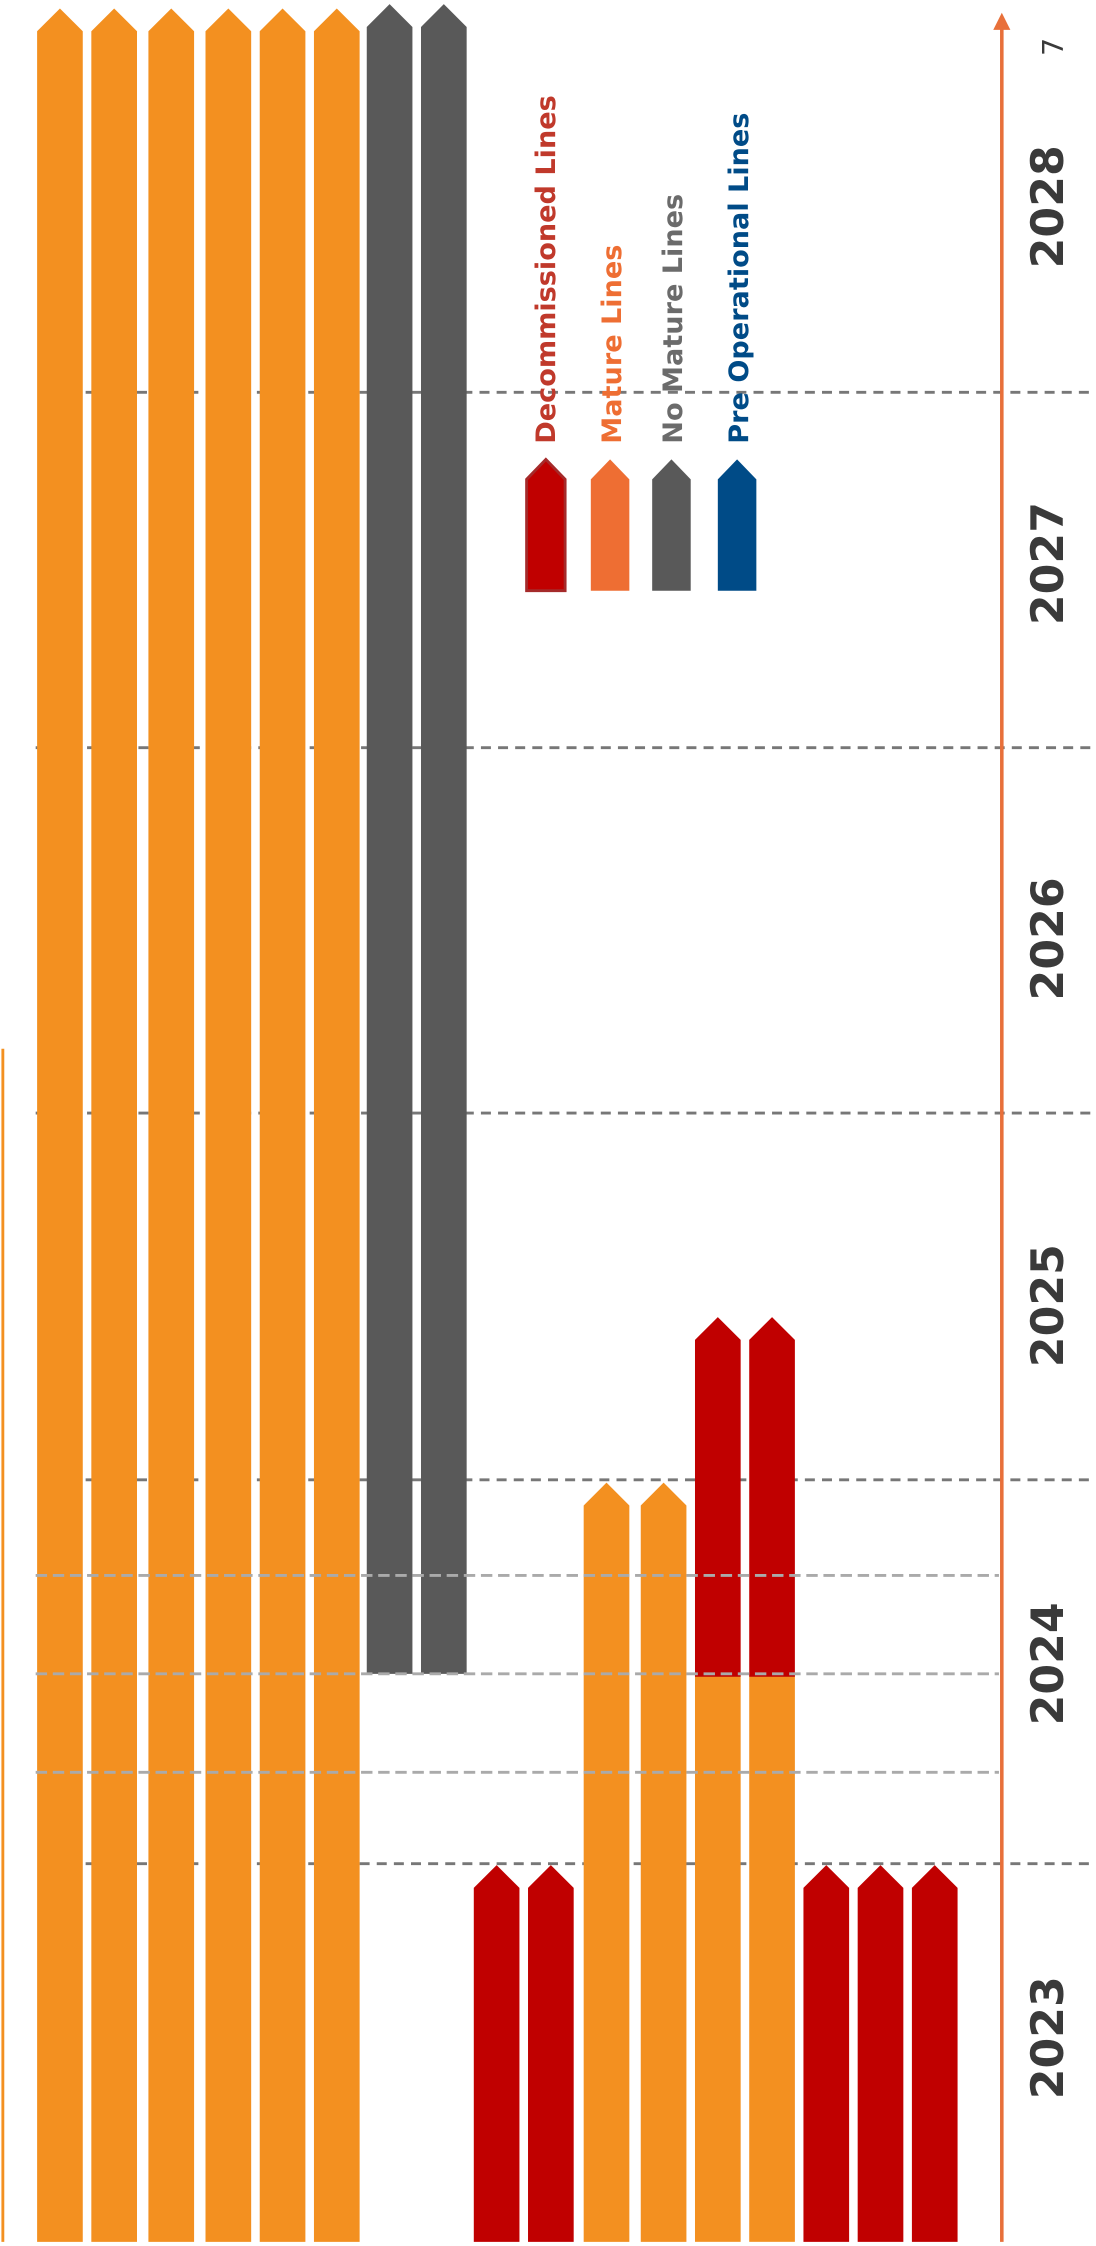 The width and height of the screenshot is (1096, 2246). What do you see at coordinates (1048, 1305) in the screenshot?
I see `year-label: 2025` at bounding box center [1048, 1305].